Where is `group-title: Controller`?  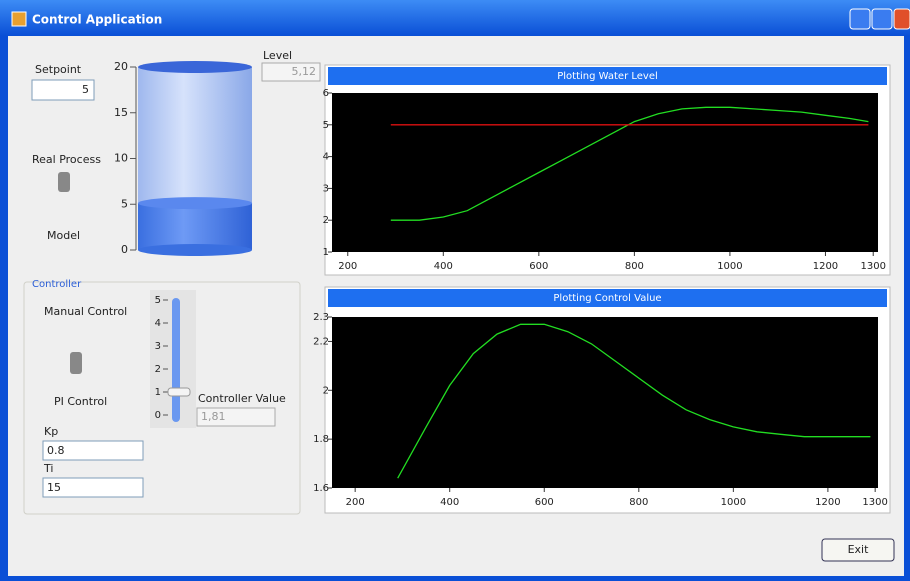
group-title: Controller is located at coordinates (57, 284).